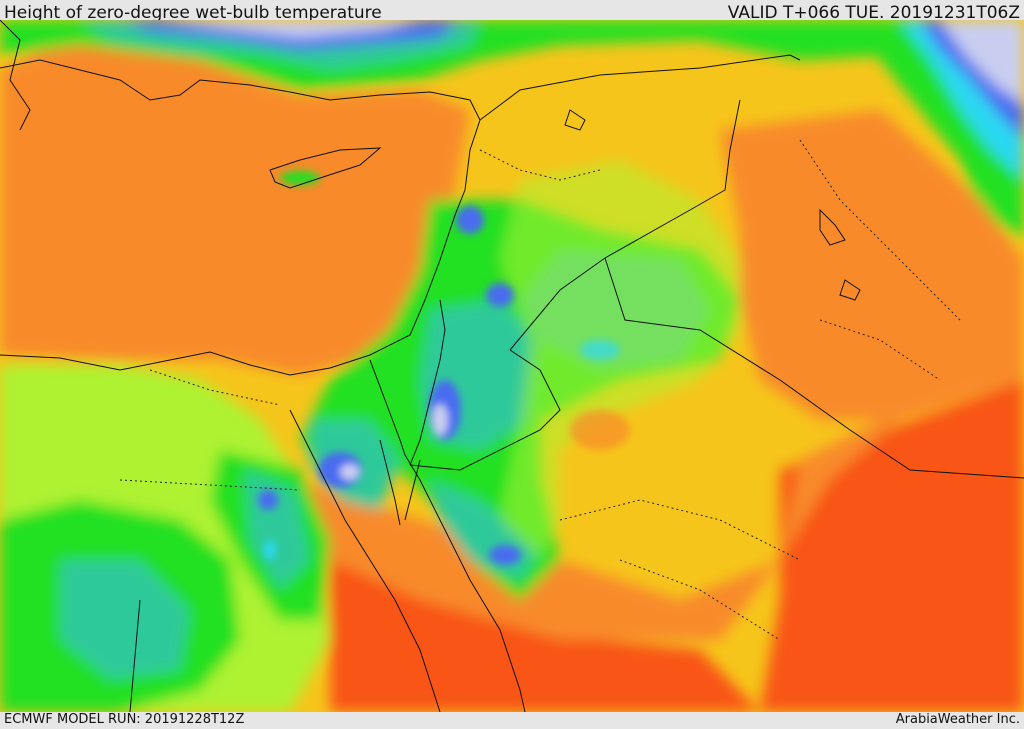 The image size is (1024, 729). I want to click on border-jordan-saudi, so click(485, 410).